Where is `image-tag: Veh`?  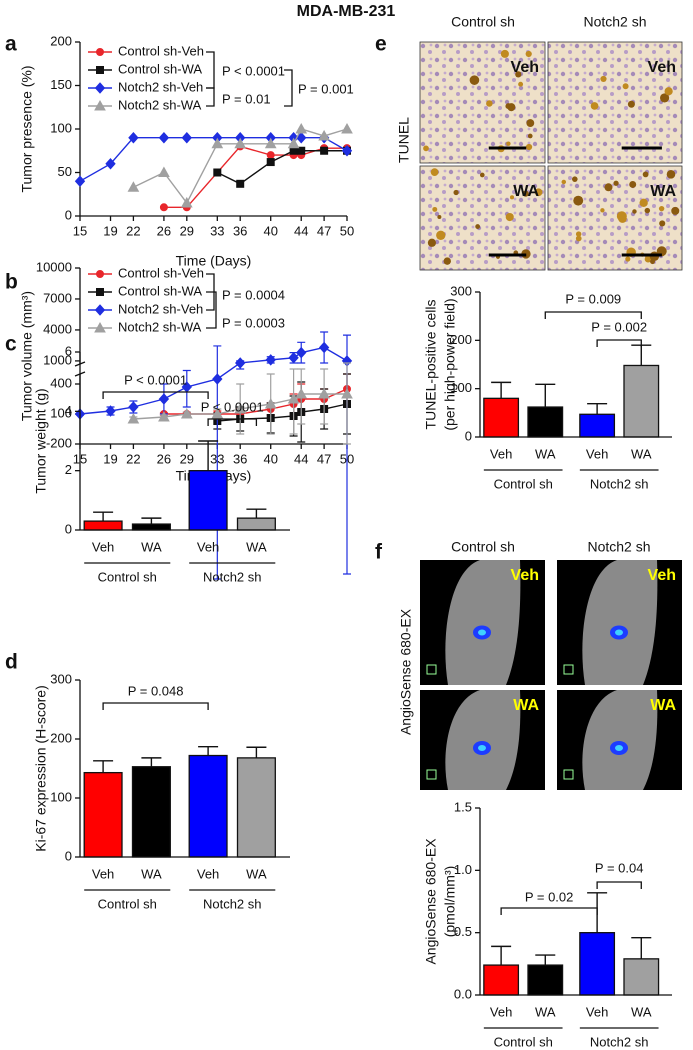 image-tag: Veh is located at coordinates (525, 575).